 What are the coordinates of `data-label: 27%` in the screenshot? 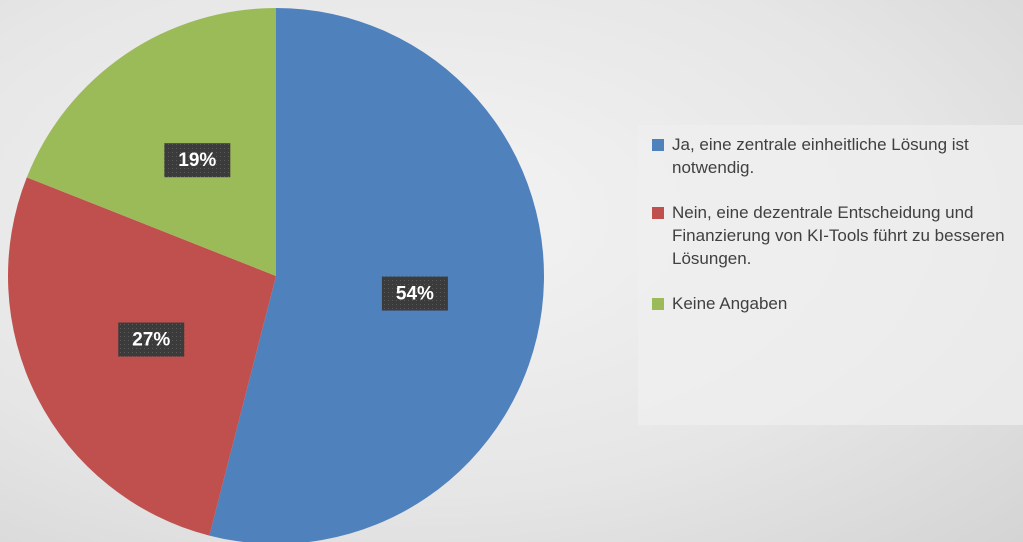 It's located at (151, 340).